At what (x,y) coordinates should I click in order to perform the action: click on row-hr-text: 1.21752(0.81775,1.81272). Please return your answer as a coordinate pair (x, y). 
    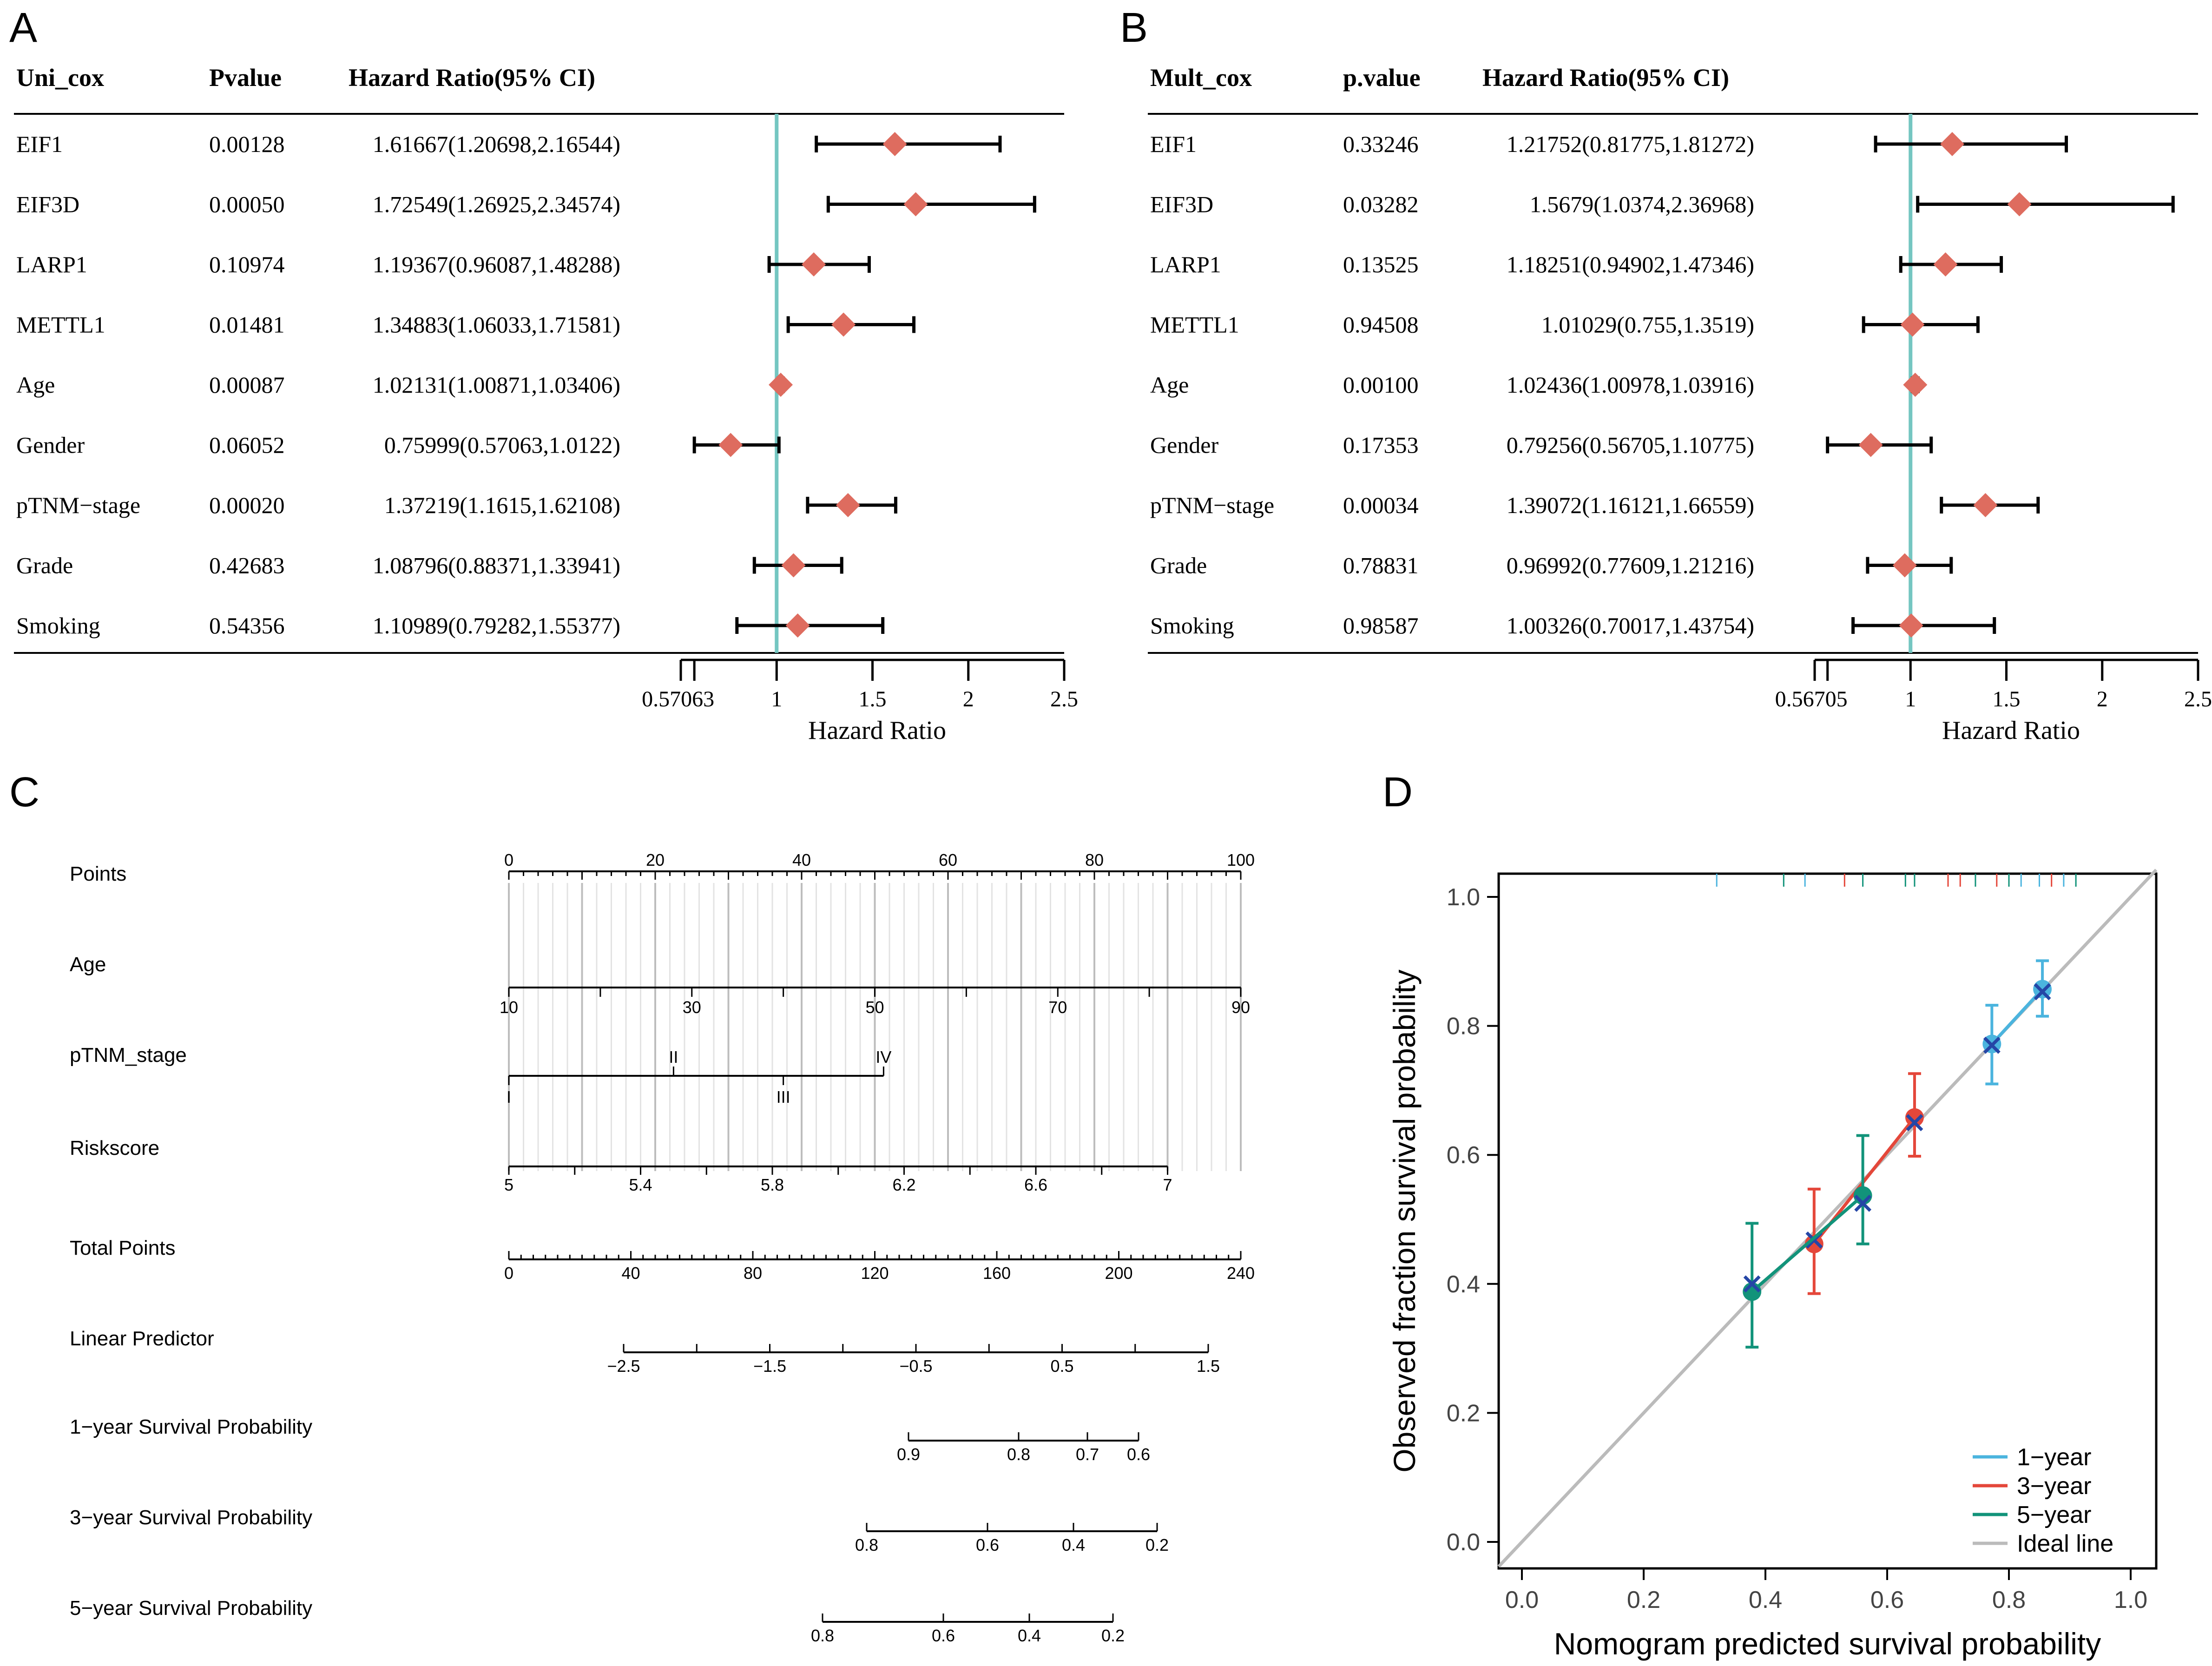
    Looking at the image, I should click on (1630, 144).